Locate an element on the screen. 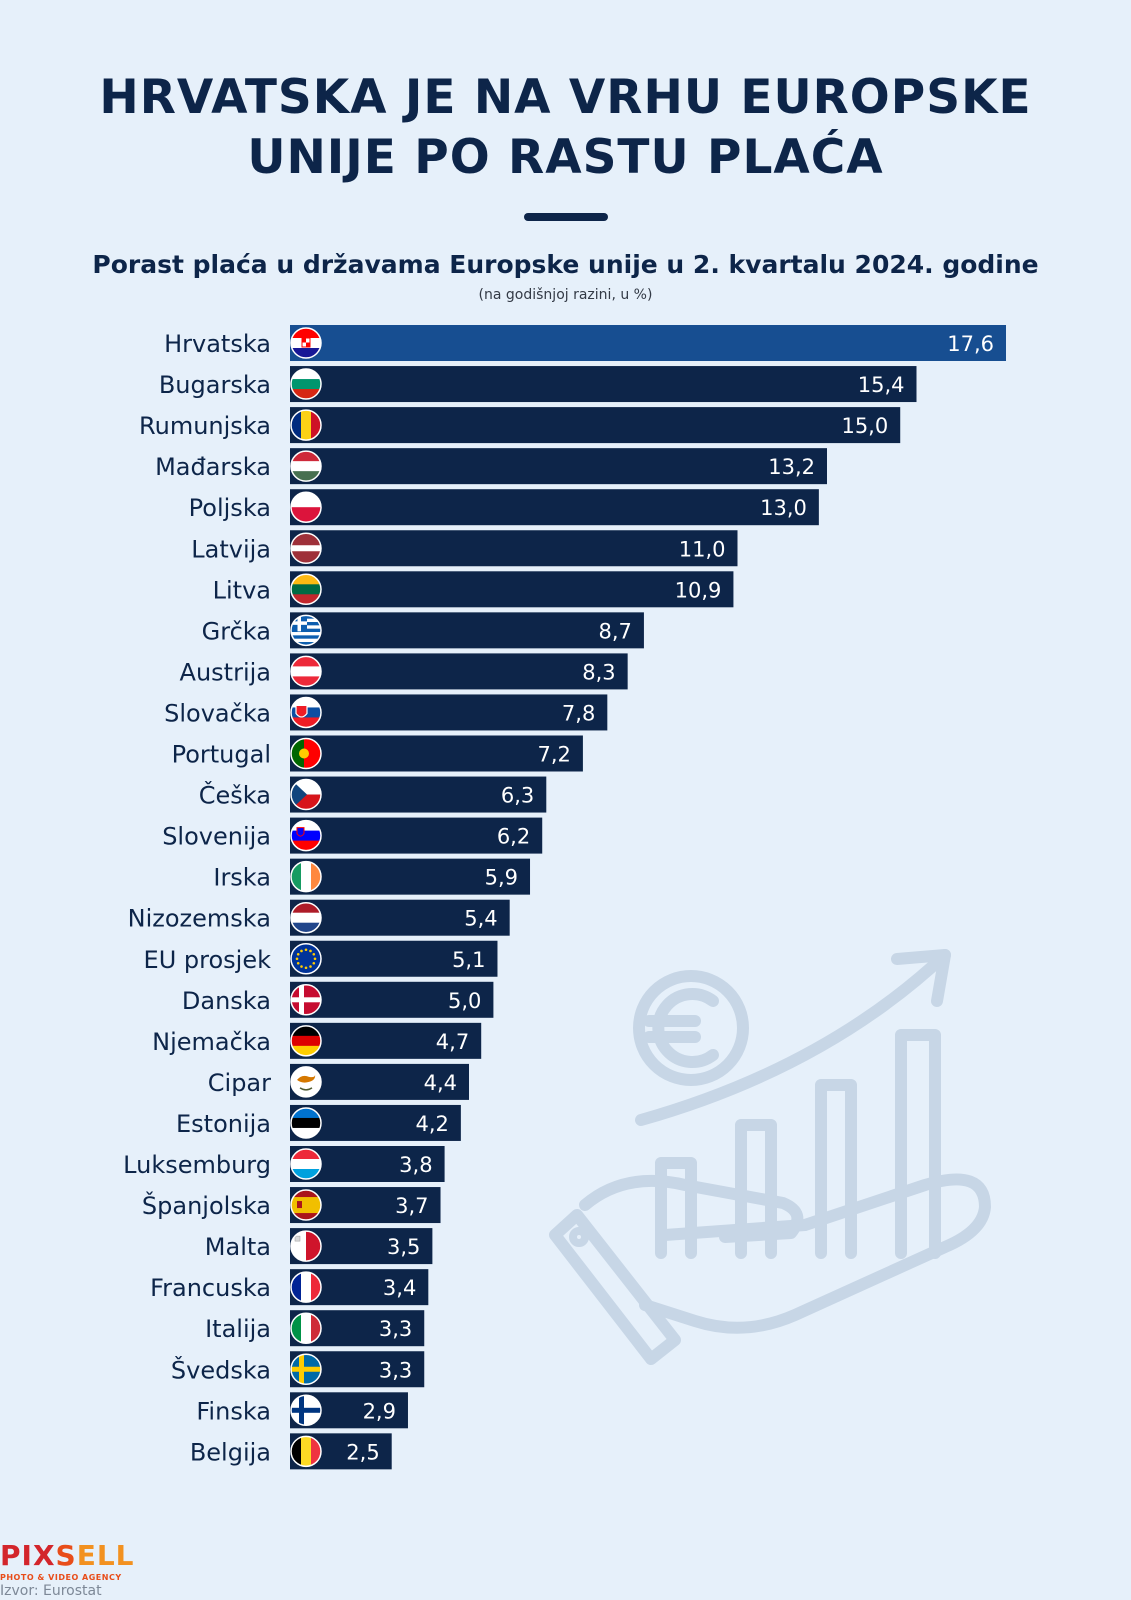 The height and width of the screenshot is (1600, 1131). lu-flag-icon is located at coordinates (306, 1164).